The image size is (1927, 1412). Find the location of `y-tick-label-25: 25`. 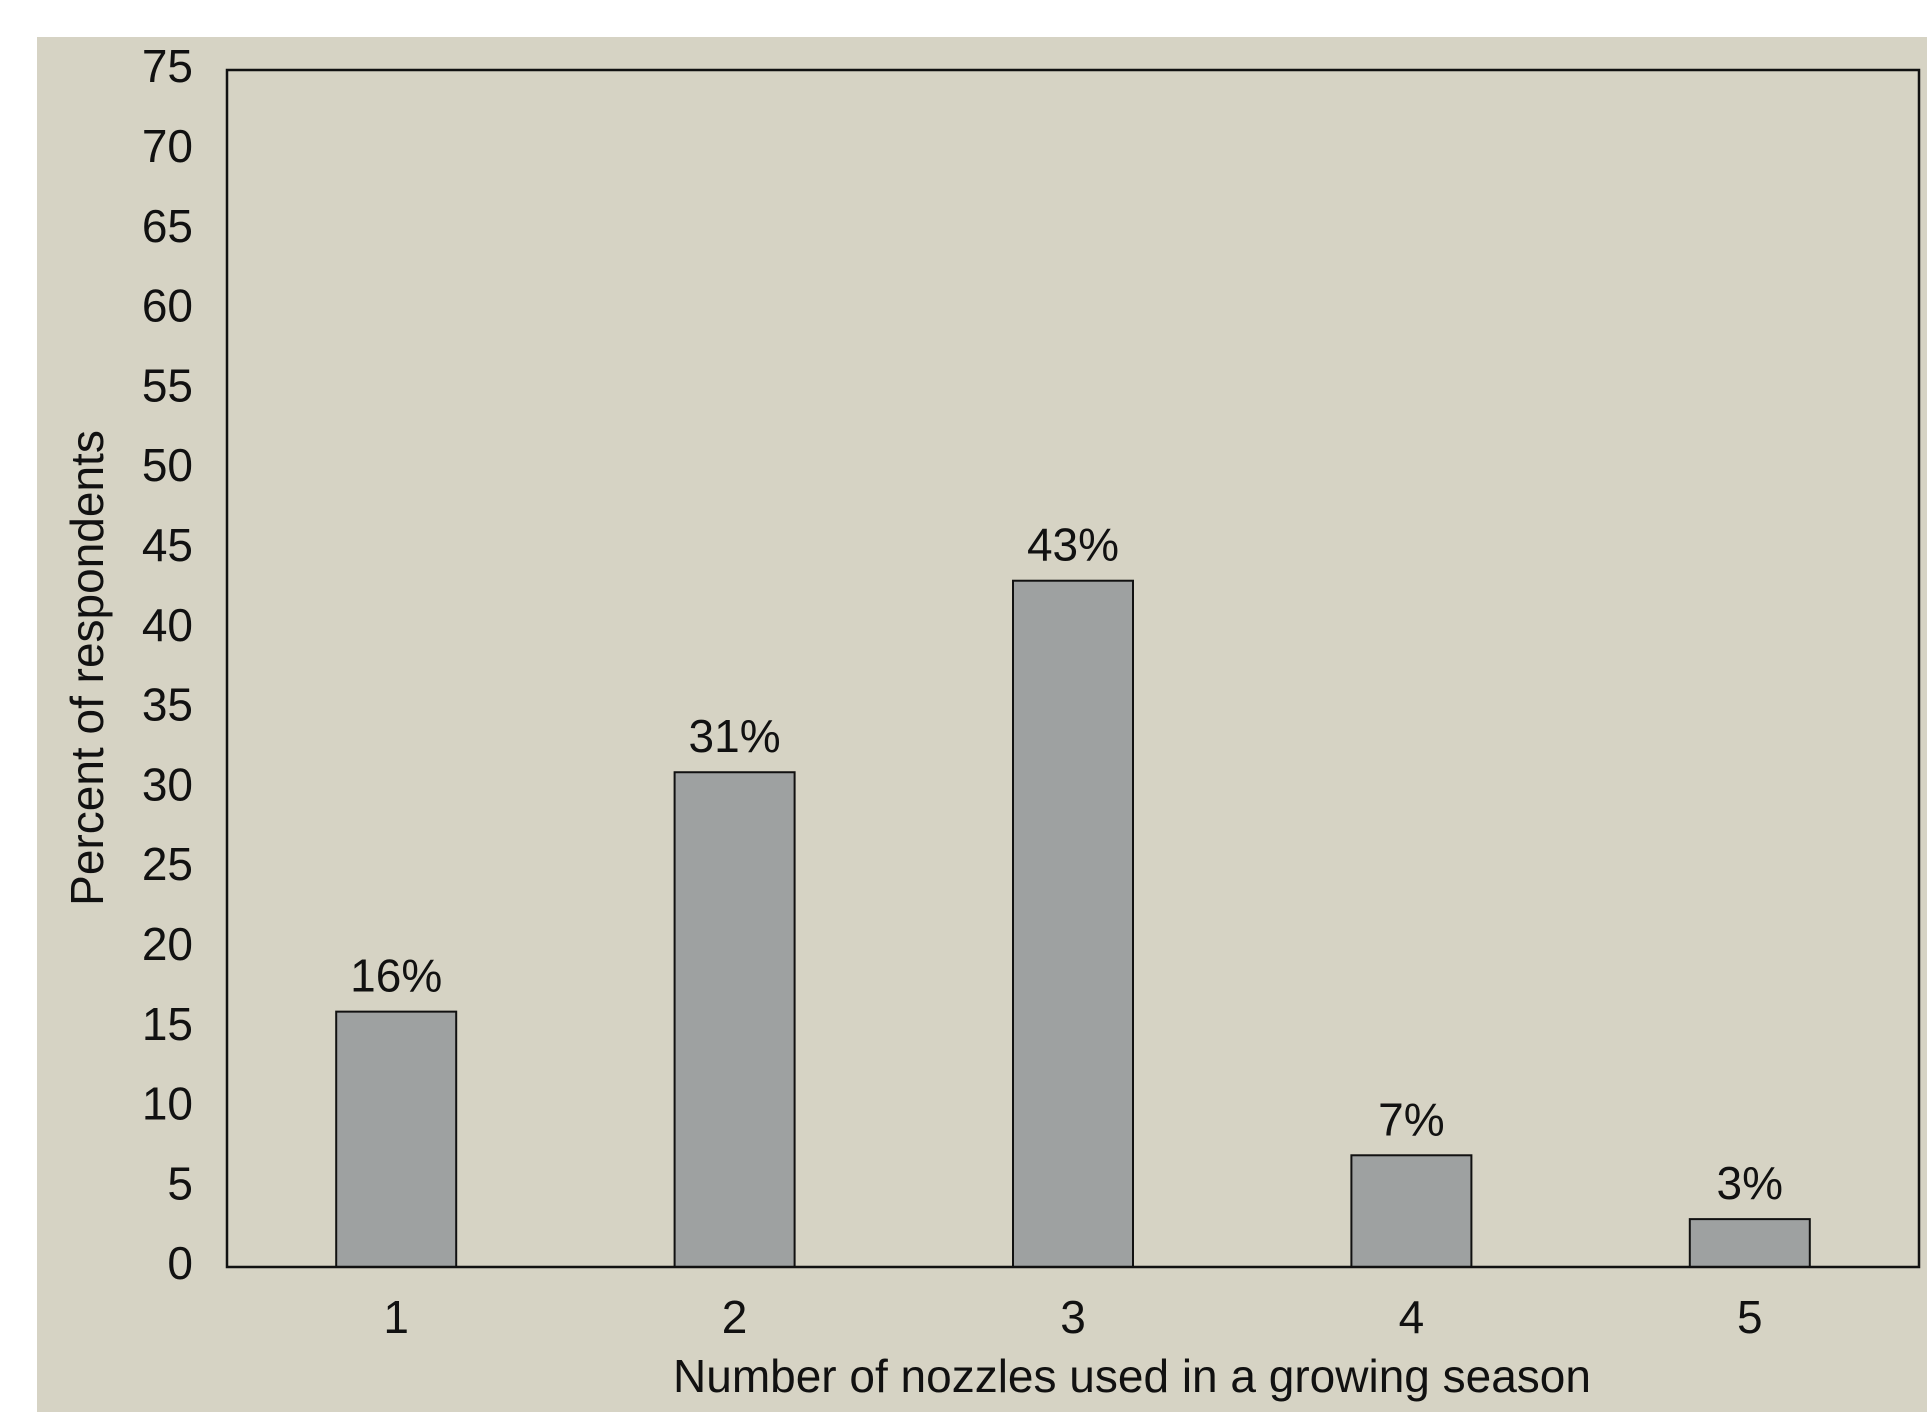

y-tick-label-25: 25 is located at coordinates (167, 864).